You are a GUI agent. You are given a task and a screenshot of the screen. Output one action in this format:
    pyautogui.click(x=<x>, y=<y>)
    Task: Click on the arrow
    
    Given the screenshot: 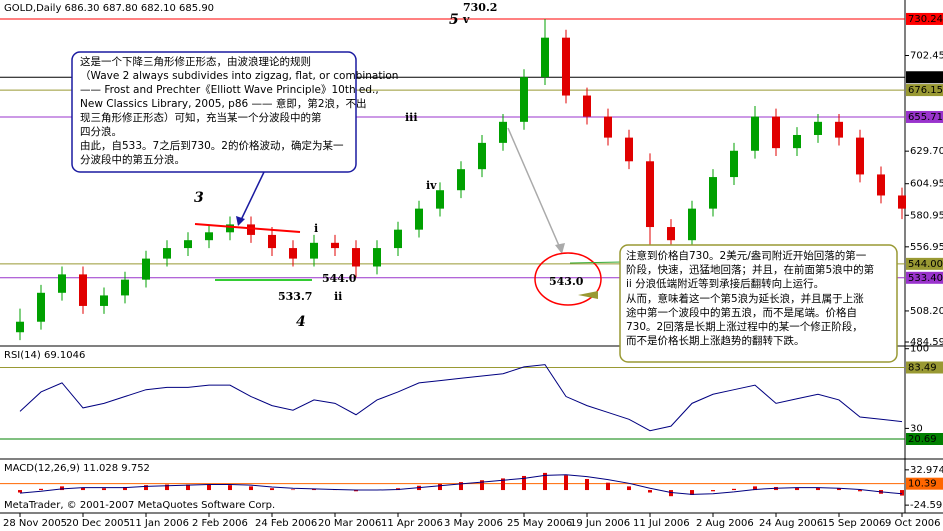 What is the action you would take?
    pyautogui.click(x=534, y=188)
    